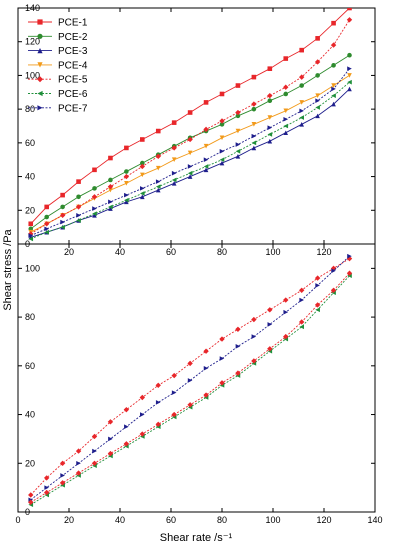 The image size is (401, 550). I want to click on x-tick-label-0-80: 80, so click(222, 252).